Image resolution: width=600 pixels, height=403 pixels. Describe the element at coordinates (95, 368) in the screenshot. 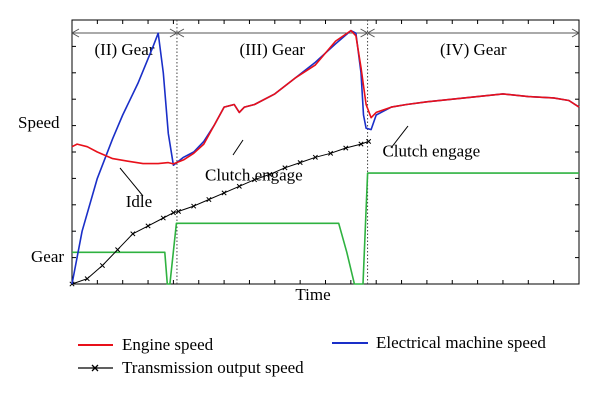

I see `legend-swatch-transmission-output-speed` at that location.